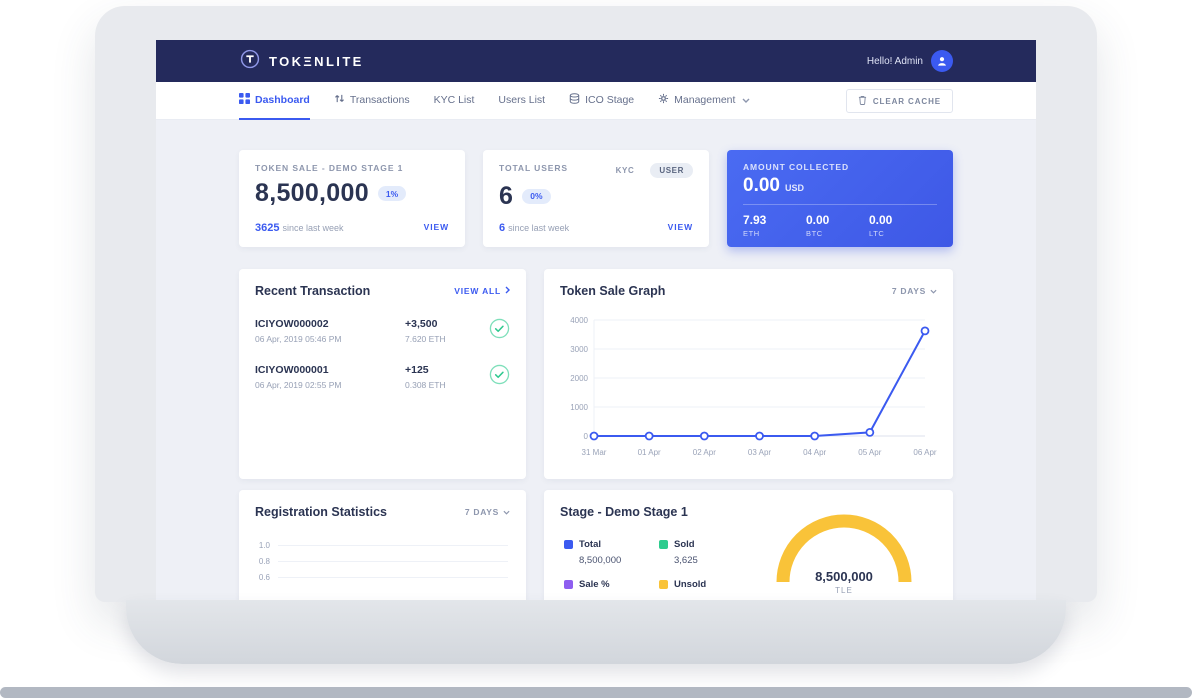 The width and height of the screenshot is (1192, 699). What do you see at coordinates (436, 227) in the screenshot?
I see `token-sale-view-link: VIEW` at bounding box center [436, 227].